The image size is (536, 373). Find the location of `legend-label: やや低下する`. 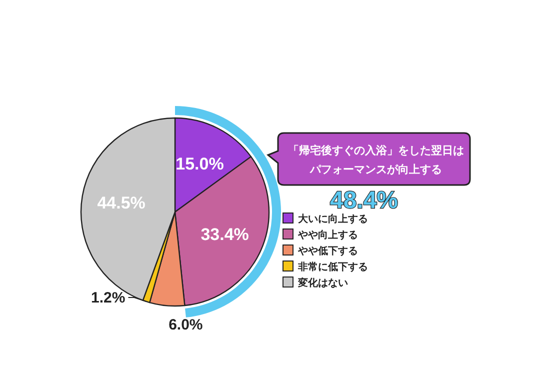

legend-label: やや低下する is located at coordinates (327, 251).